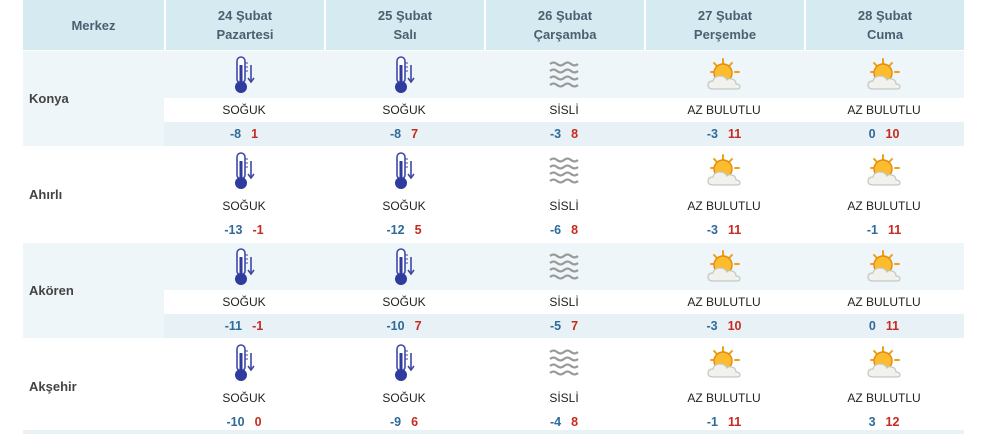  What do you see at coordinates (885, 15) in the screenshot?
I see `day-date: 28 Şubat` at bounding box center [885, 15].